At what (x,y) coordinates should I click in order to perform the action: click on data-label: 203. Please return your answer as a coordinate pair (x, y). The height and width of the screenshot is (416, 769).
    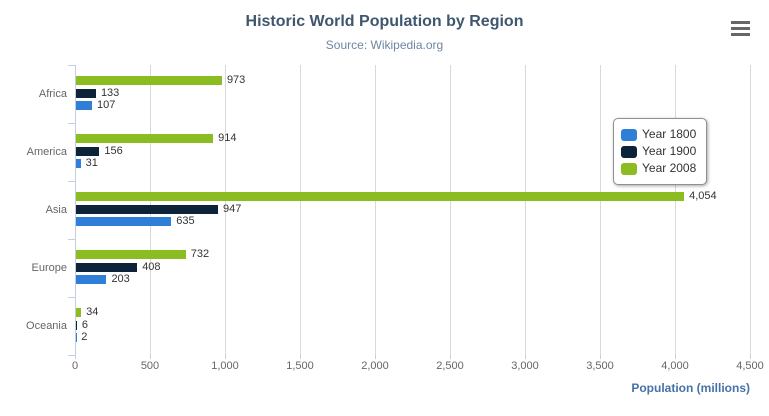
    Looking at the image, I should click on (120, 279).